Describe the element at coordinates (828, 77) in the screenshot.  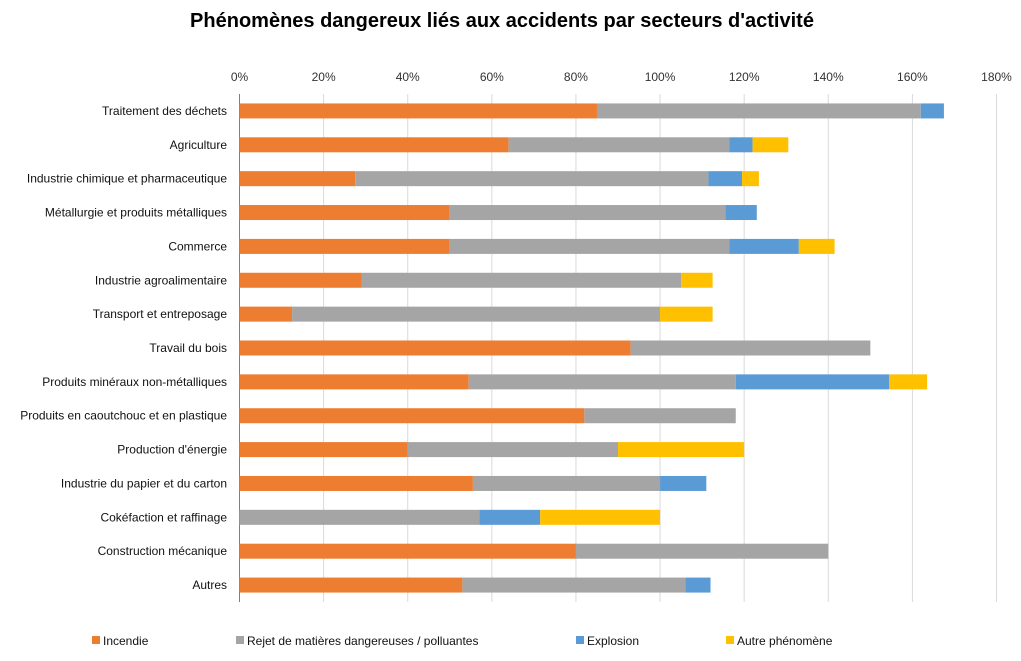
I see `x-tick-label: 140%` at that location.